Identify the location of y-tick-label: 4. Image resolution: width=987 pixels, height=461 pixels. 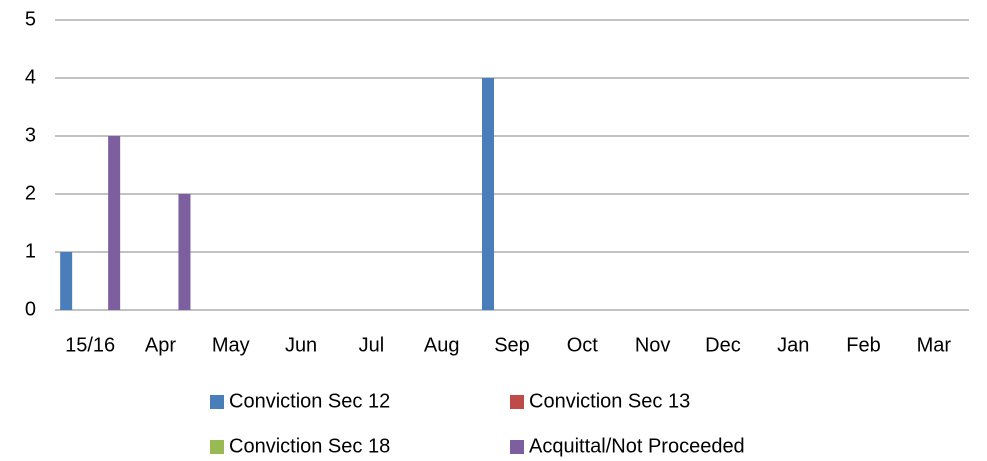
(30, 77).